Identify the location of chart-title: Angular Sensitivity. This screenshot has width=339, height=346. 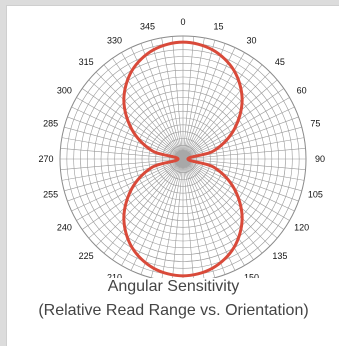
(173, 286).